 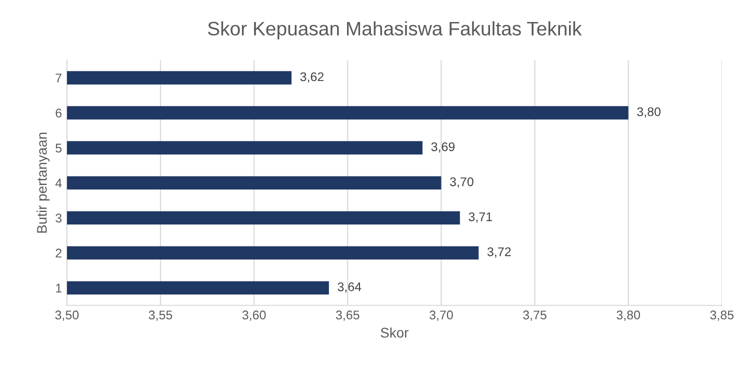 I want to click on y-tick-label: 6, so click(x=59, y=113).